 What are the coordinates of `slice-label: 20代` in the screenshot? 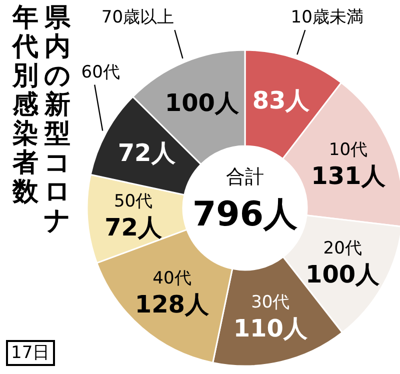 It's located at (342, 248).